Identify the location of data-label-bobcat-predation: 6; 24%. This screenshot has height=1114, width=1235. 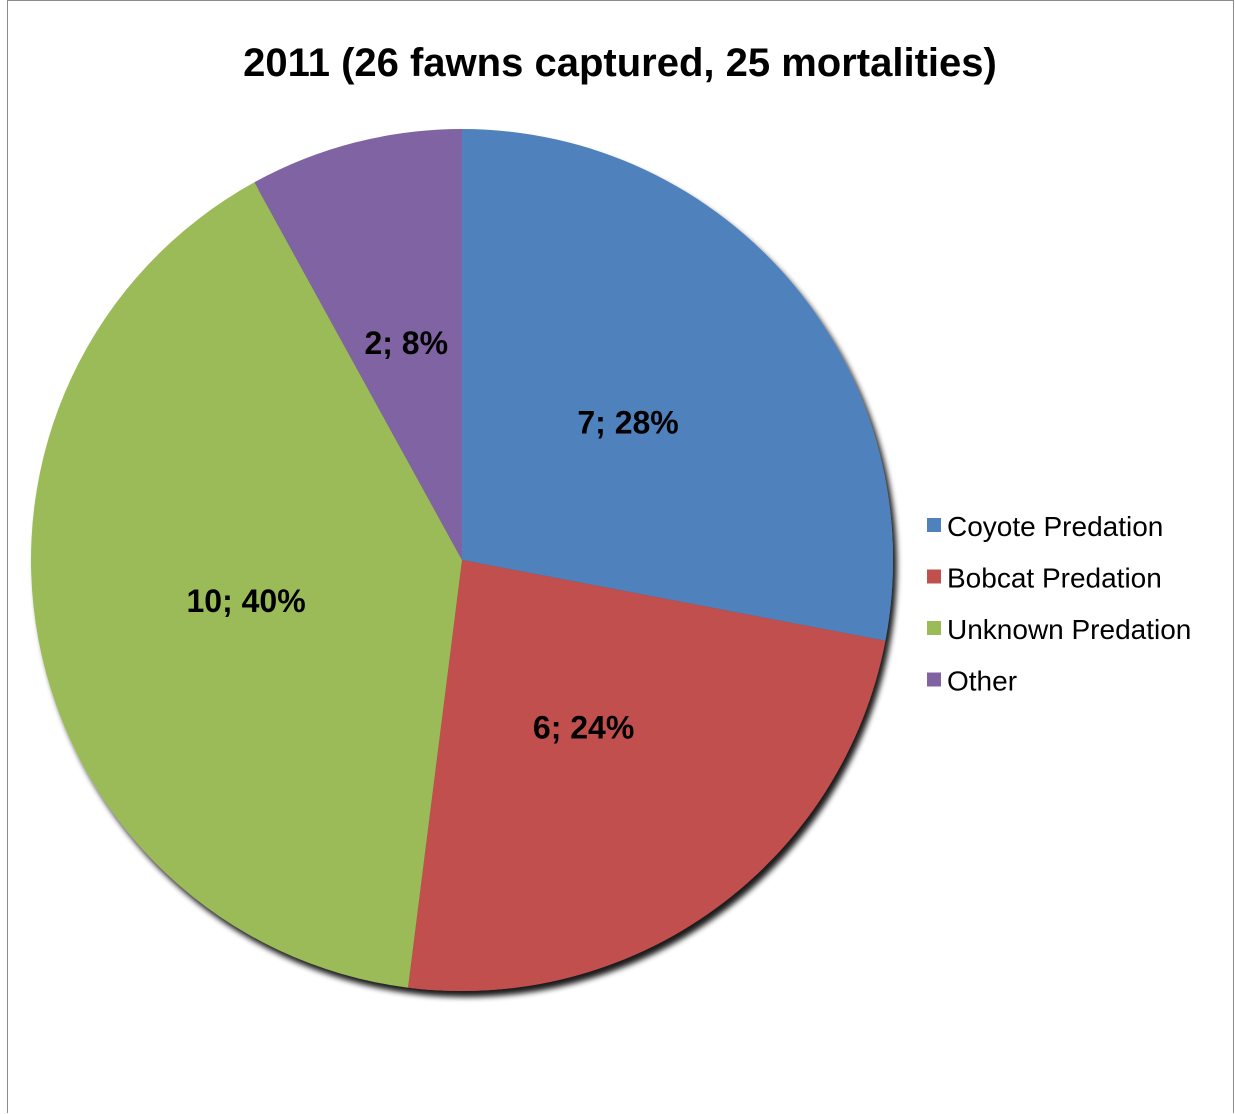
(583, 727).